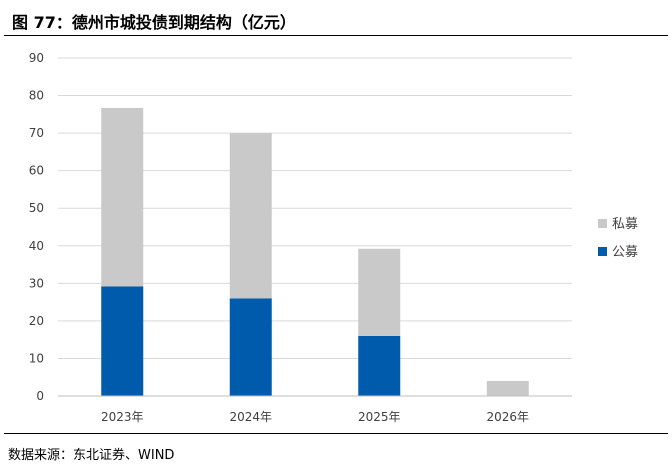  What do you see at coordinates (154, 22) in the screenshot?
I see `figure-title: 图 77：德州市城投债到期结构（亿元）` at bounding box center [154, 22].